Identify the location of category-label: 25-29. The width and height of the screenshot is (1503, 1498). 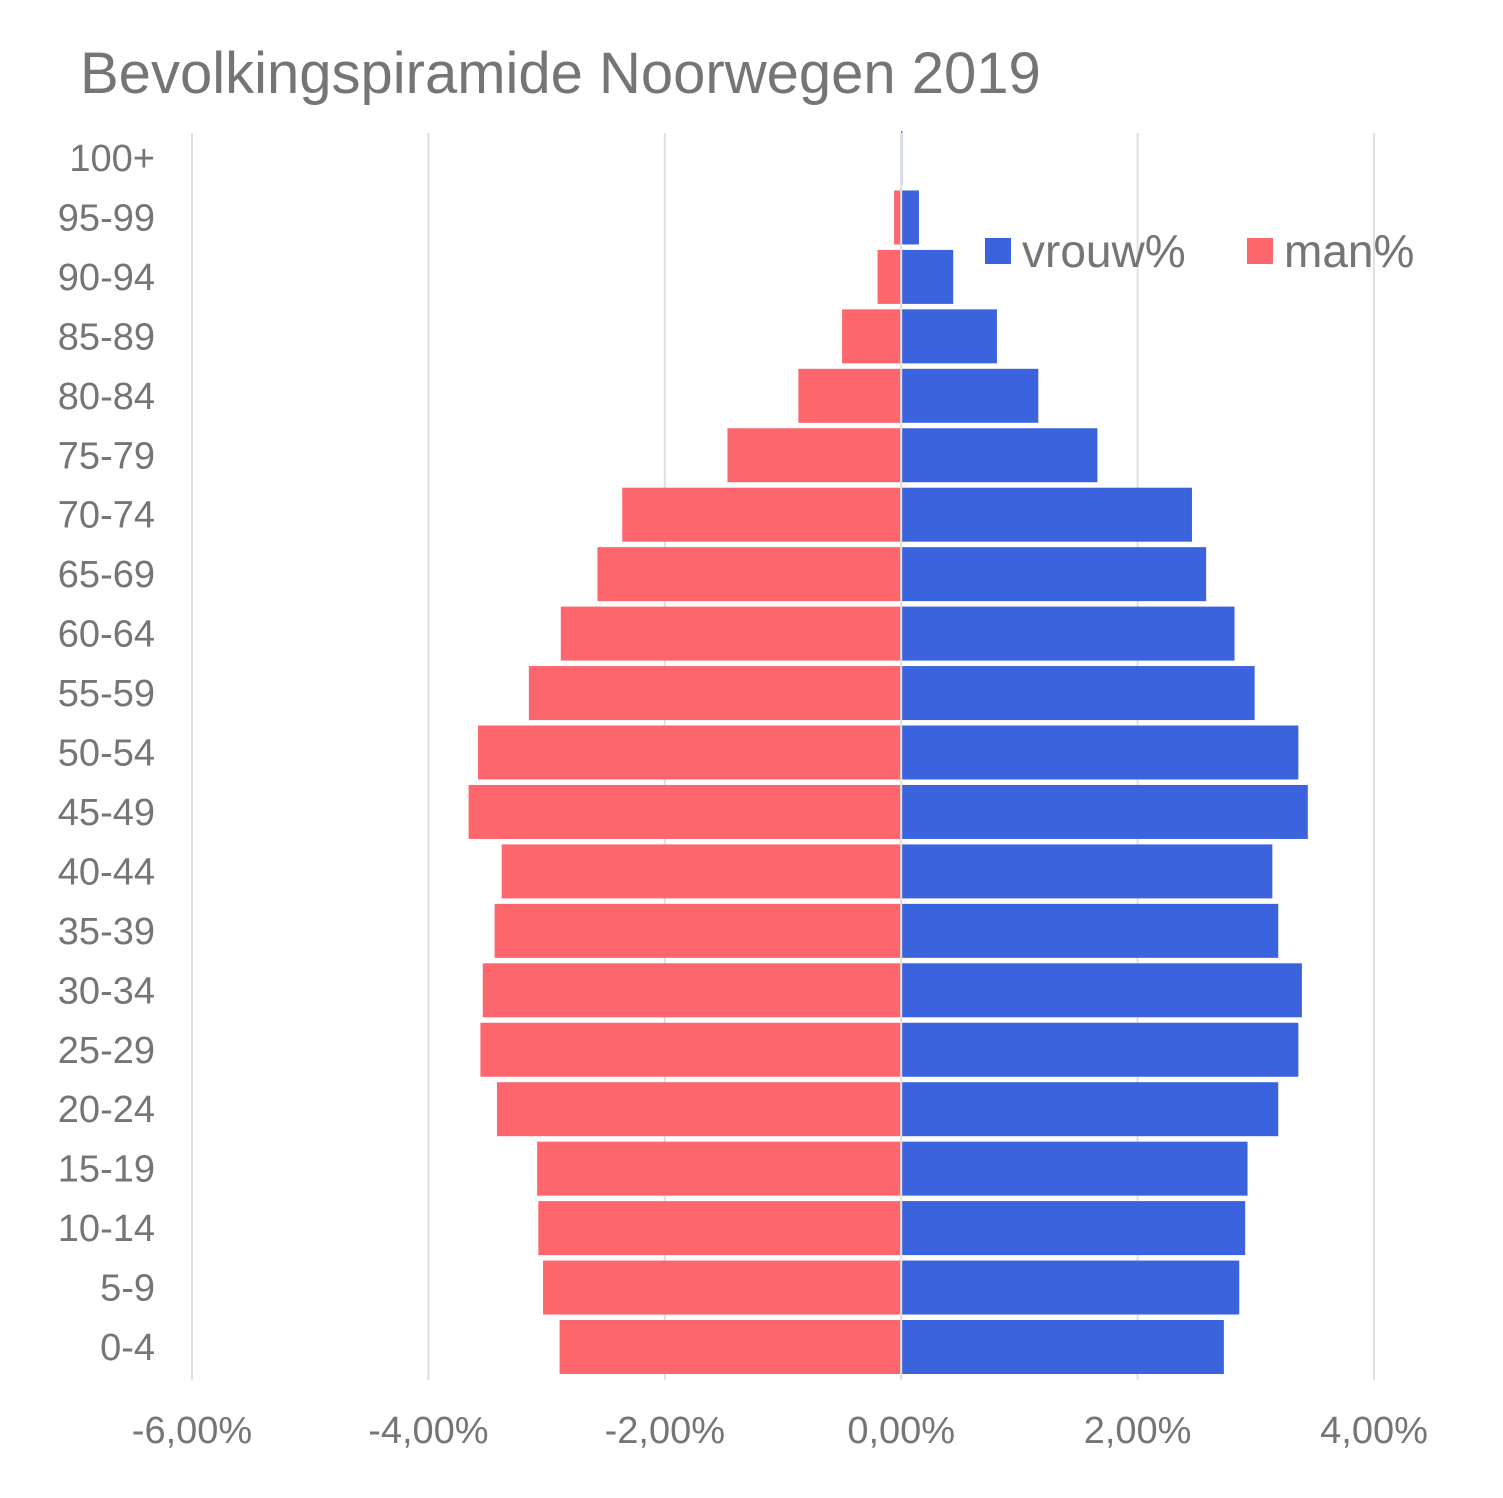
(106, 1051).